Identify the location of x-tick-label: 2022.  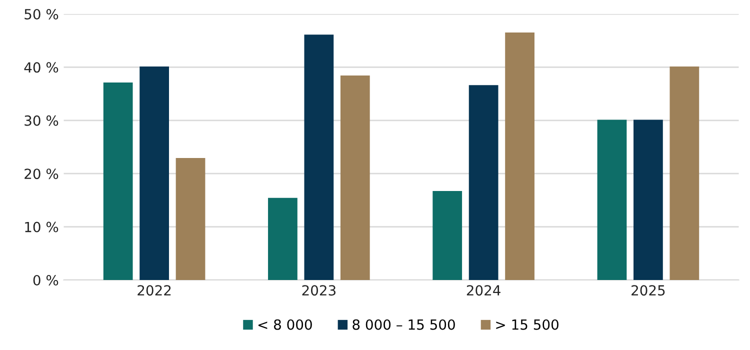
(154, 290).